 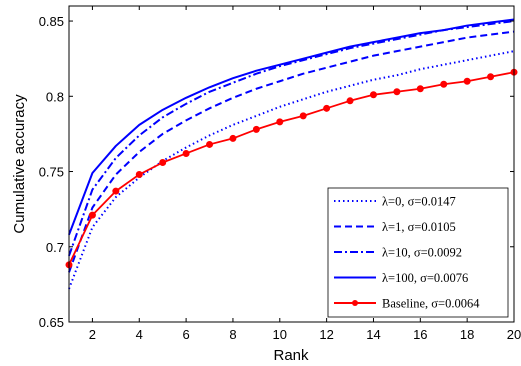 What do you see at coordinates (326, 334) in the screenshot?
I see `x-tick-label: 12` at bounding box center [326, 334].